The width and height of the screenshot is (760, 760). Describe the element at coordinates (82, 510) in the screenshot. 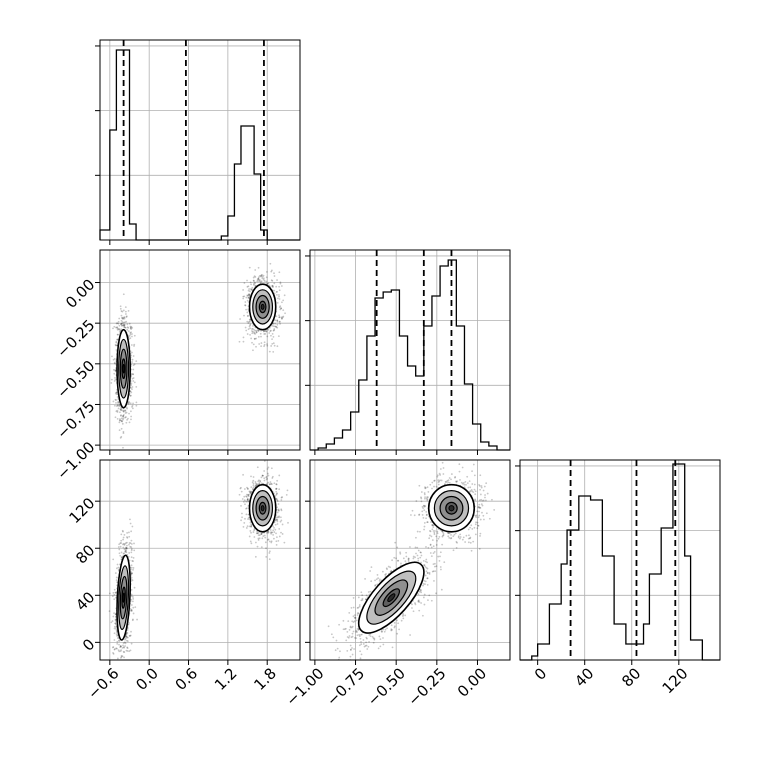

I see `y-tick-label: 120` at that location.